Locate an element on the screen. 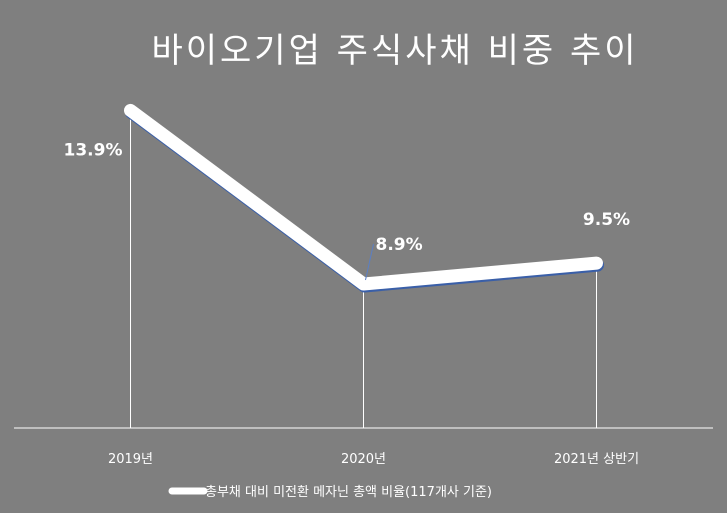 The image size is (727, 513). data-label: 13.9% is located at coordinates (93, 150).